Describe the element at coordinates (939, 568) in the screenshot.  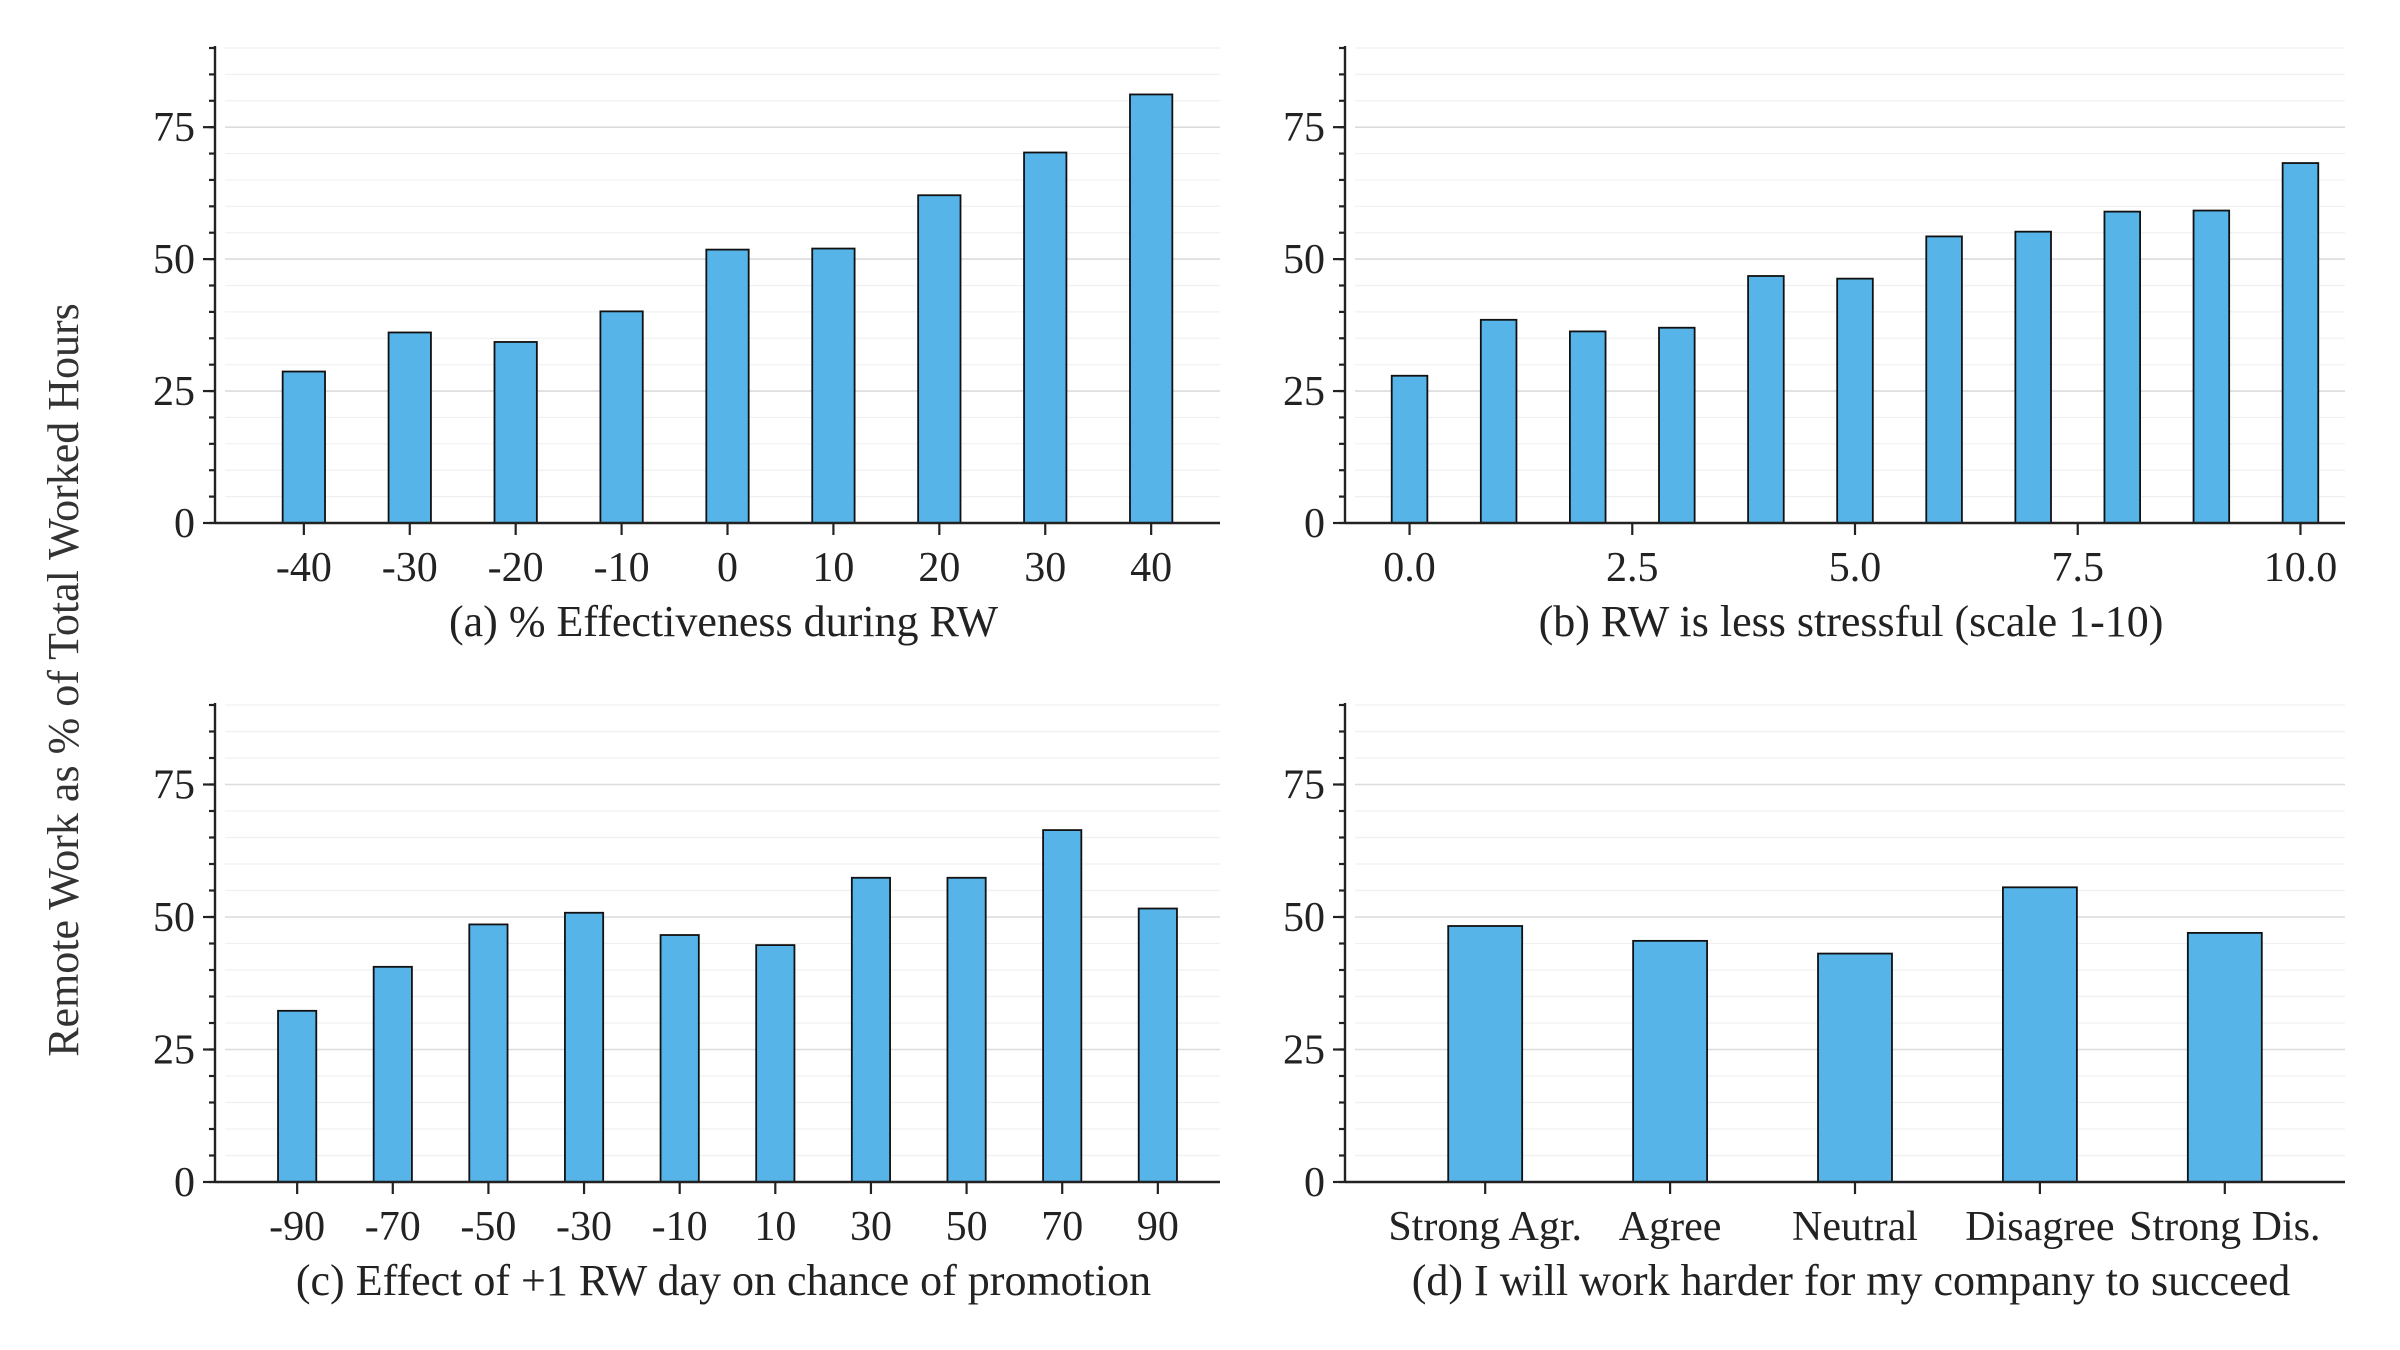
I see `x-tick-label: 20` at that location.